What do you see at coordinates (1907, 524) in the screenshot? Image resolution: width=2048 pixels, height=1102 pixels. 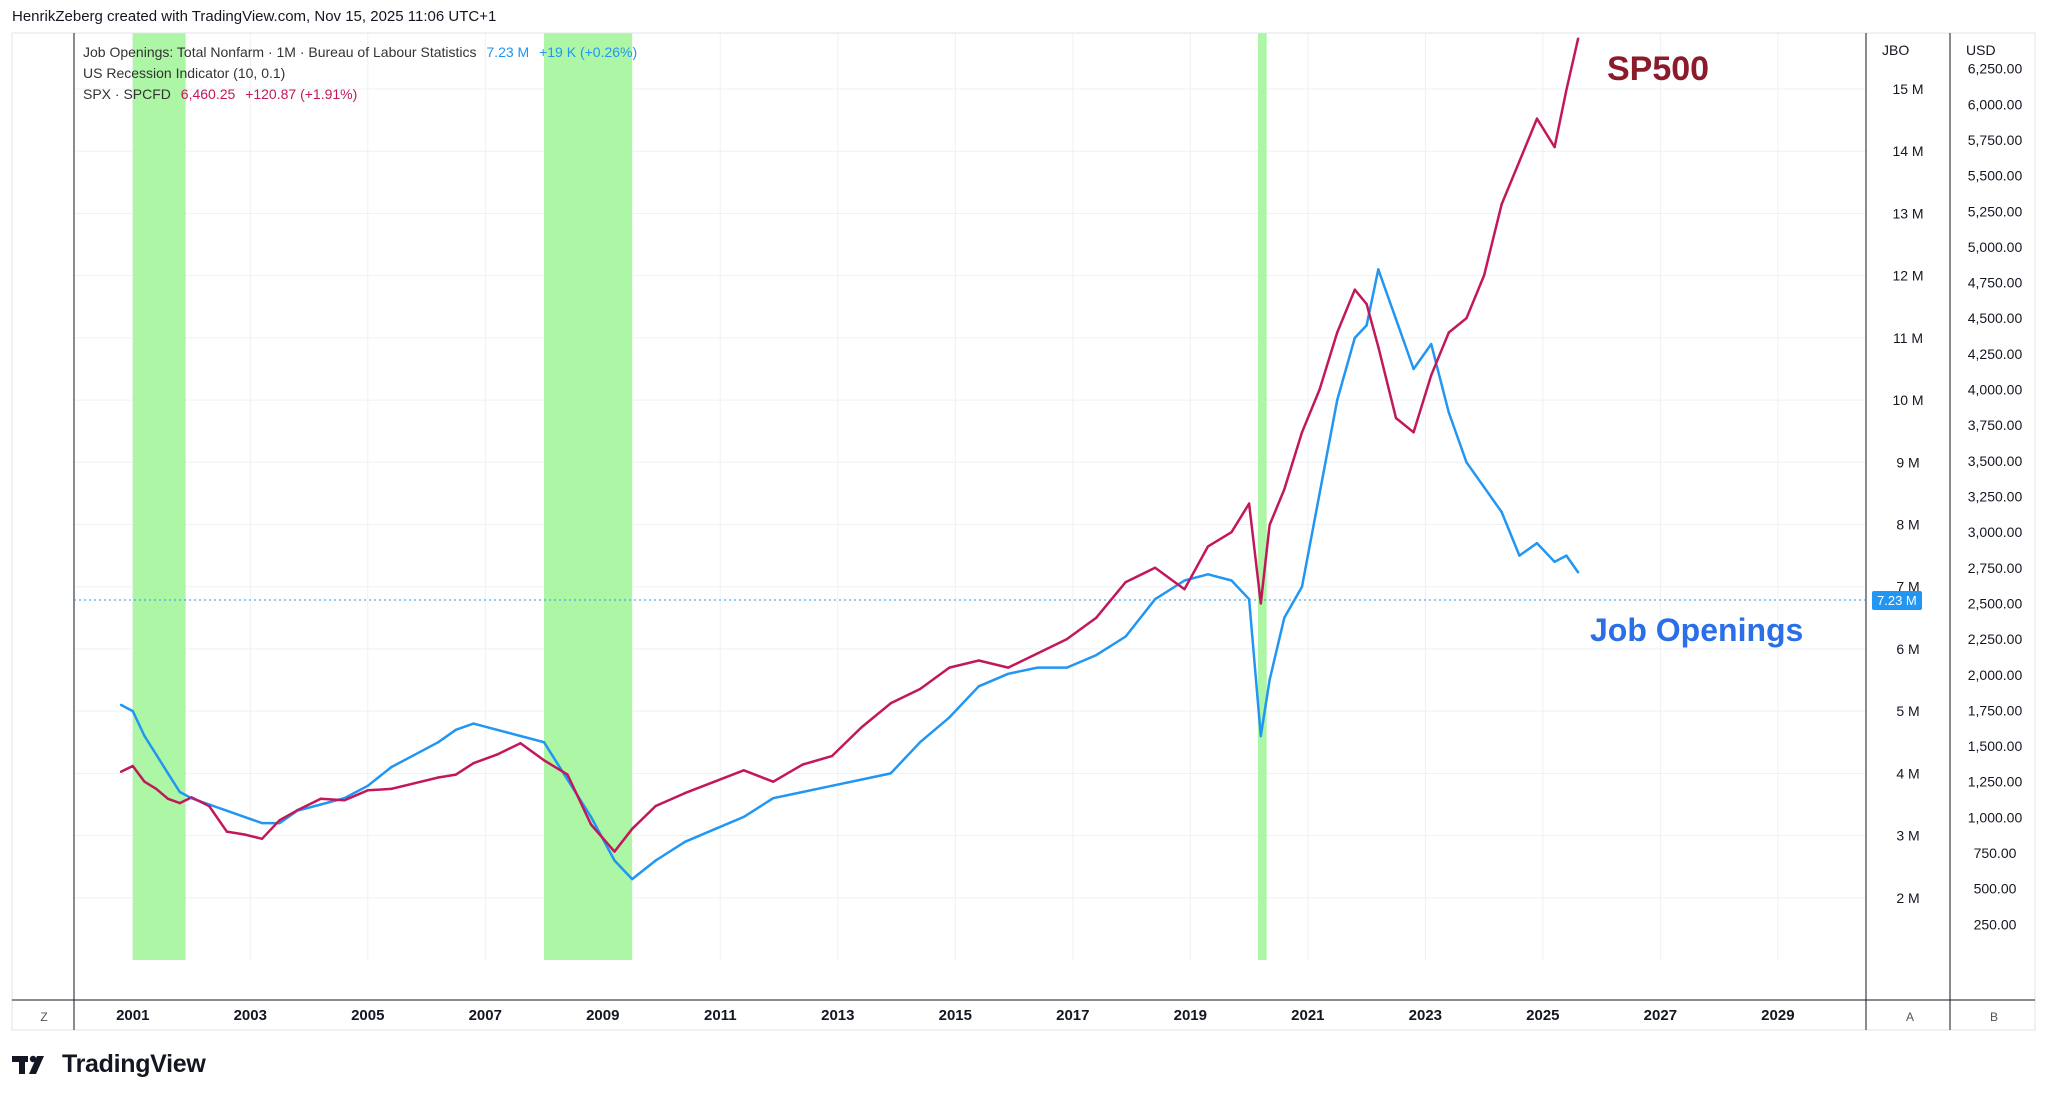 I see `jbo-tick-label: 8 M` at bounding box center [1907, 524].